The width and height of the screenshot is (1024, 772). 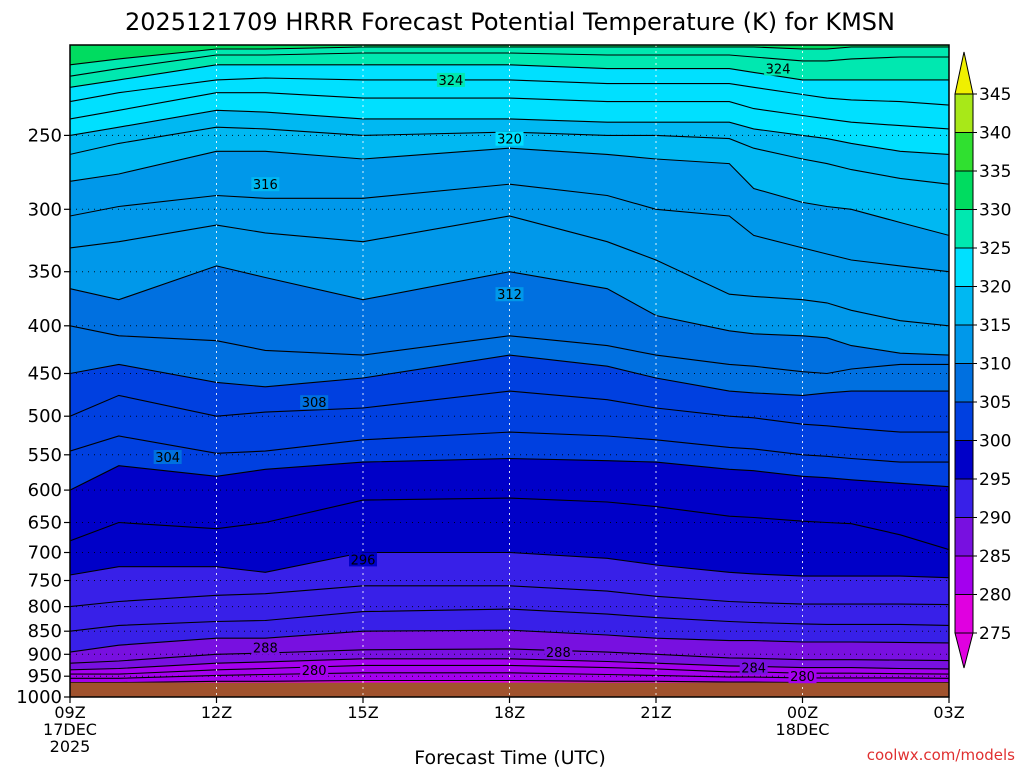 I want to click on y-tick-label: 600, so click(x=45, y=490).